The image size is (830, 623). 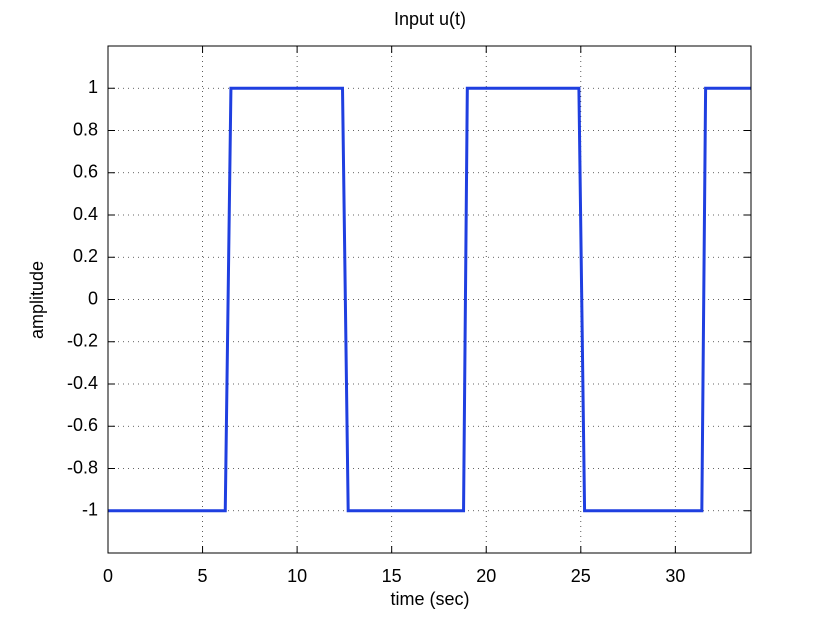 What do you see at coordinates (85, 172) in the screenshot?
I see `y-tick-label: 0.6` at bounding box center [85, 172].